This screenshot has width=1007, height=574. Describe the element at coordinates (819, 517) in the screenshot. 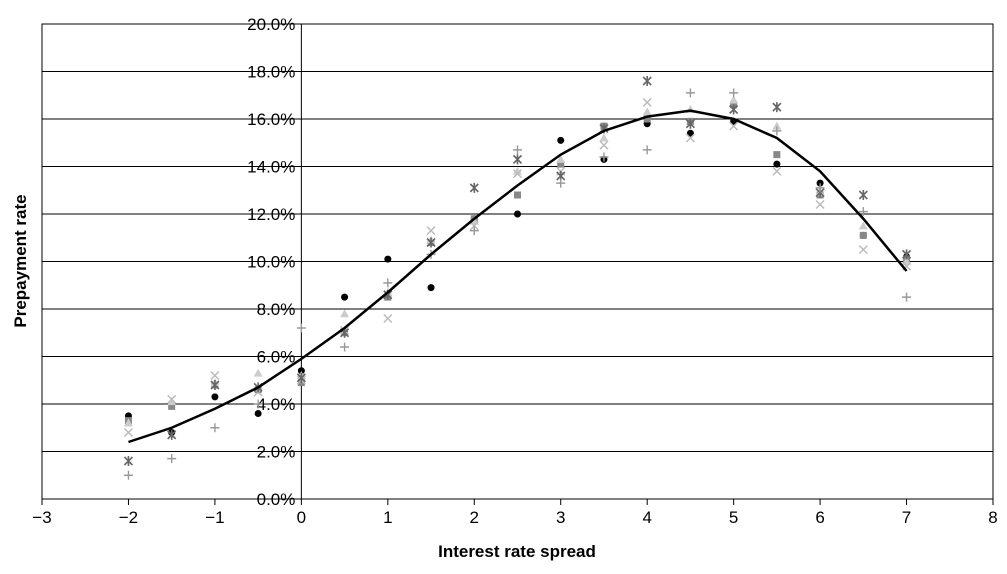

I see `x-tick-label: 6` at that location.